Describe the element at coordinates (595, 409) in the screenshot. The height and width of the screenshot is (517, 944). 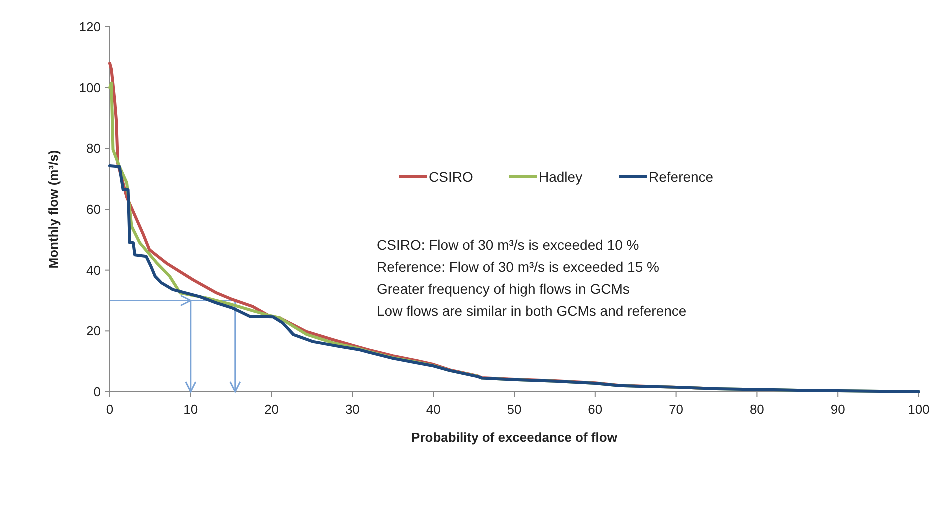
I see `x-tick-label: 60` at that location.